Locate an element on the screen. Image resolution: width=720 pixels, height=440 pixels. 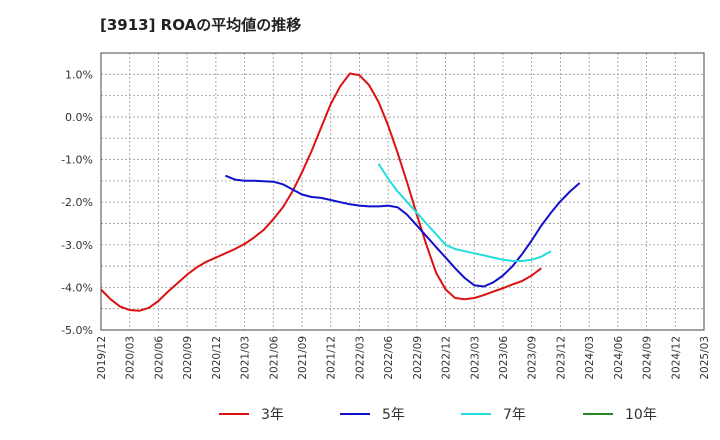
x-tick-label: 2021/06 is located at coordinates (274, 358).